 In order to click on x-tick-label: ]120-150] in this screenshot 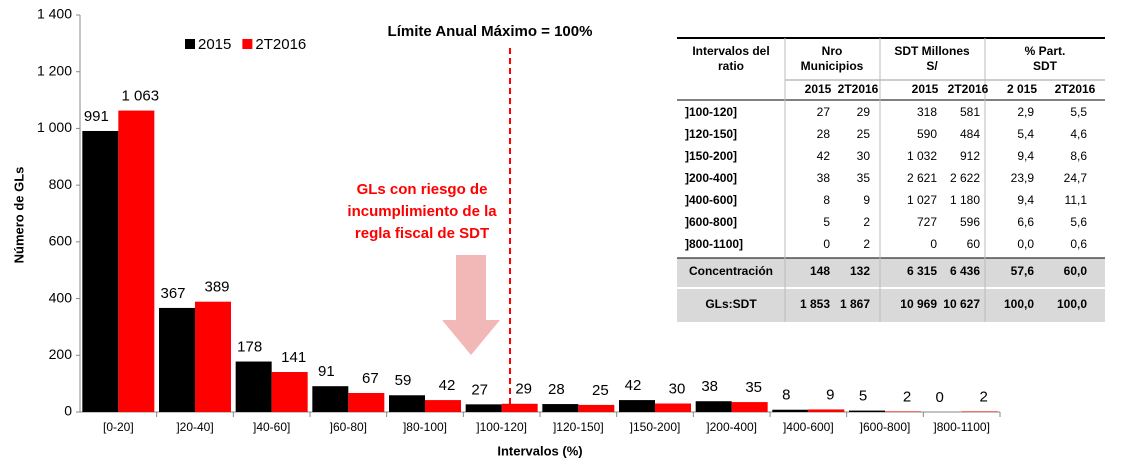, I will do `click(578, 427)`.